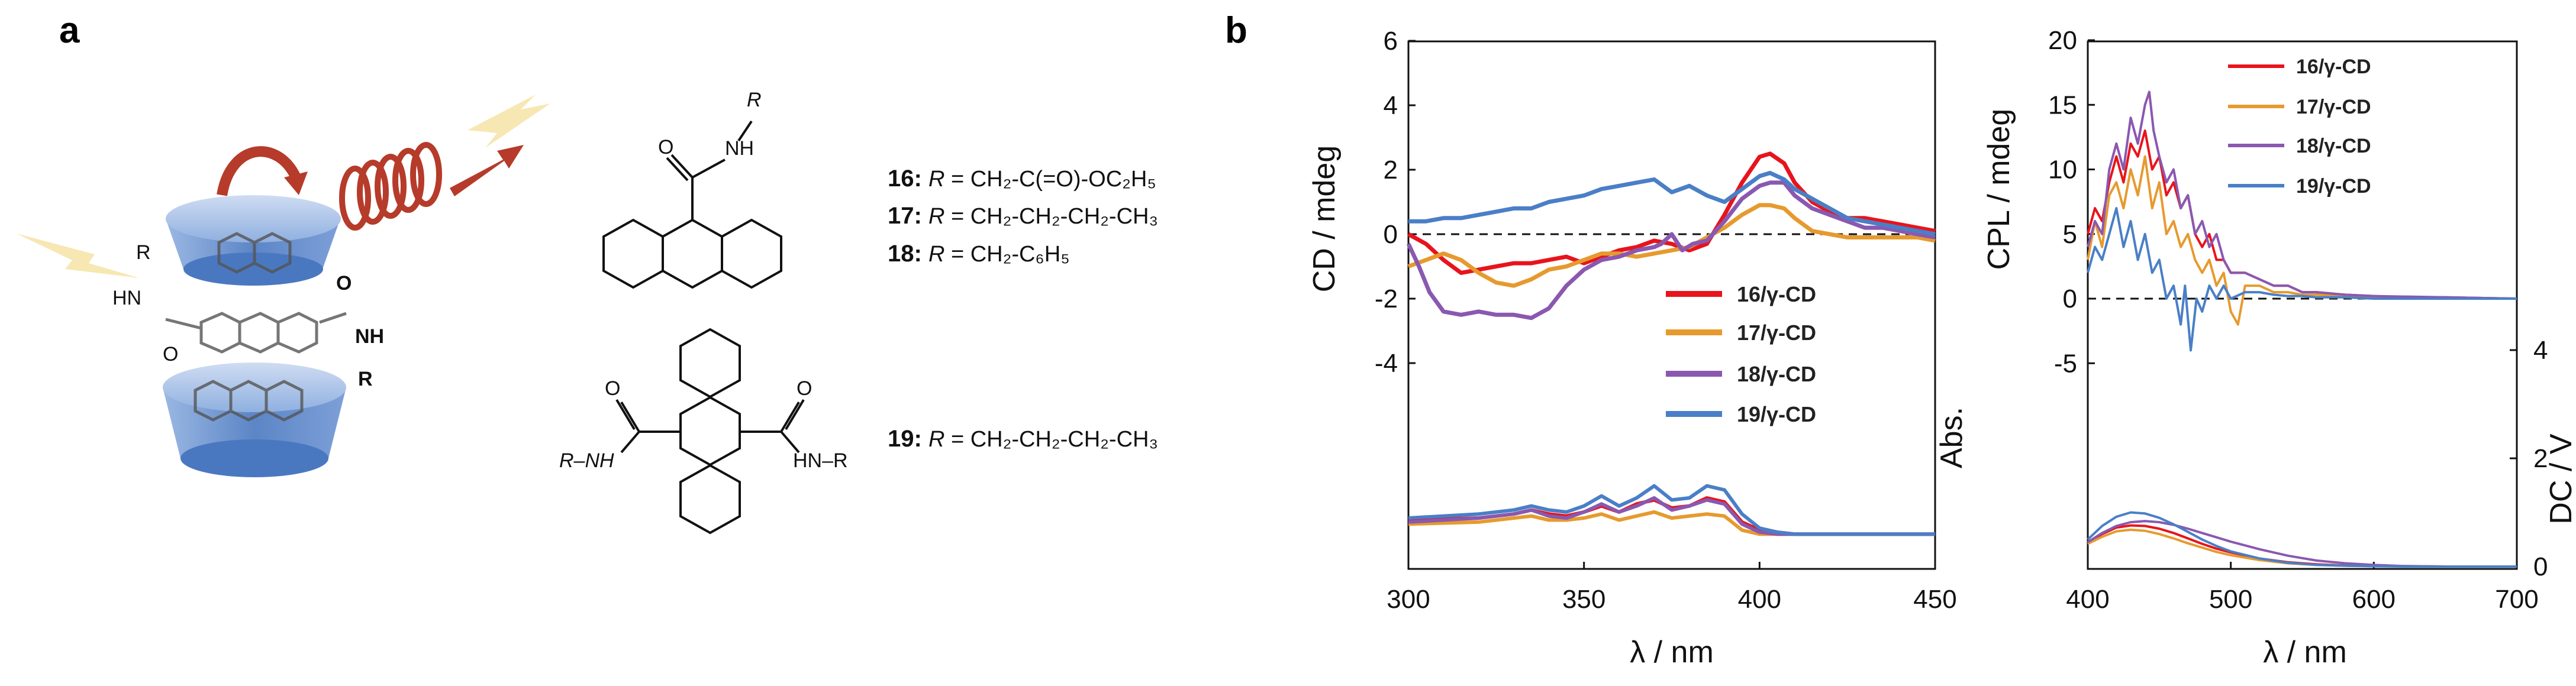 The image size is (2576, 686). What do you see at coordinates (665, 147) in the screenshot?
I see `mono-o-label: O` at bounding box center [665, 147].